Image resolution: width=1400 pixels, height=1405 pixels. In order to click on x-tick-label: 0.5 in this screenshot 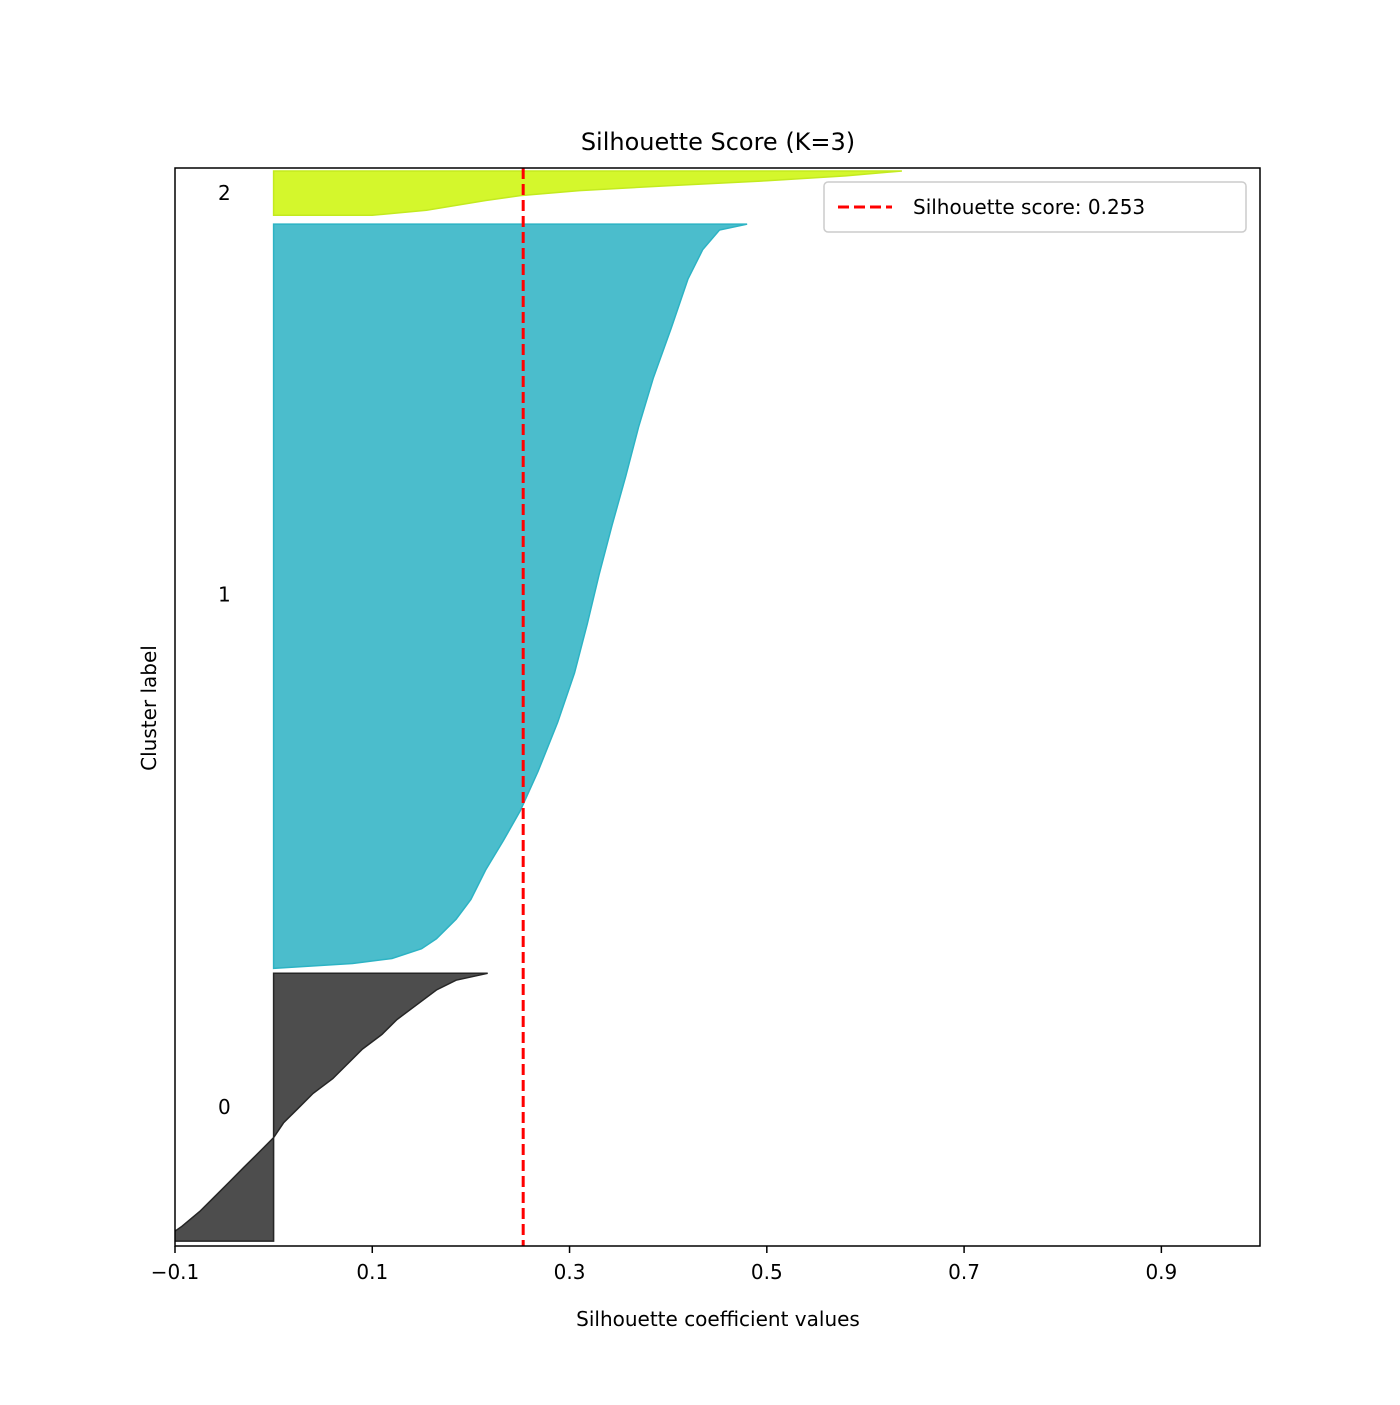, I will do `click(767, 1272)`.